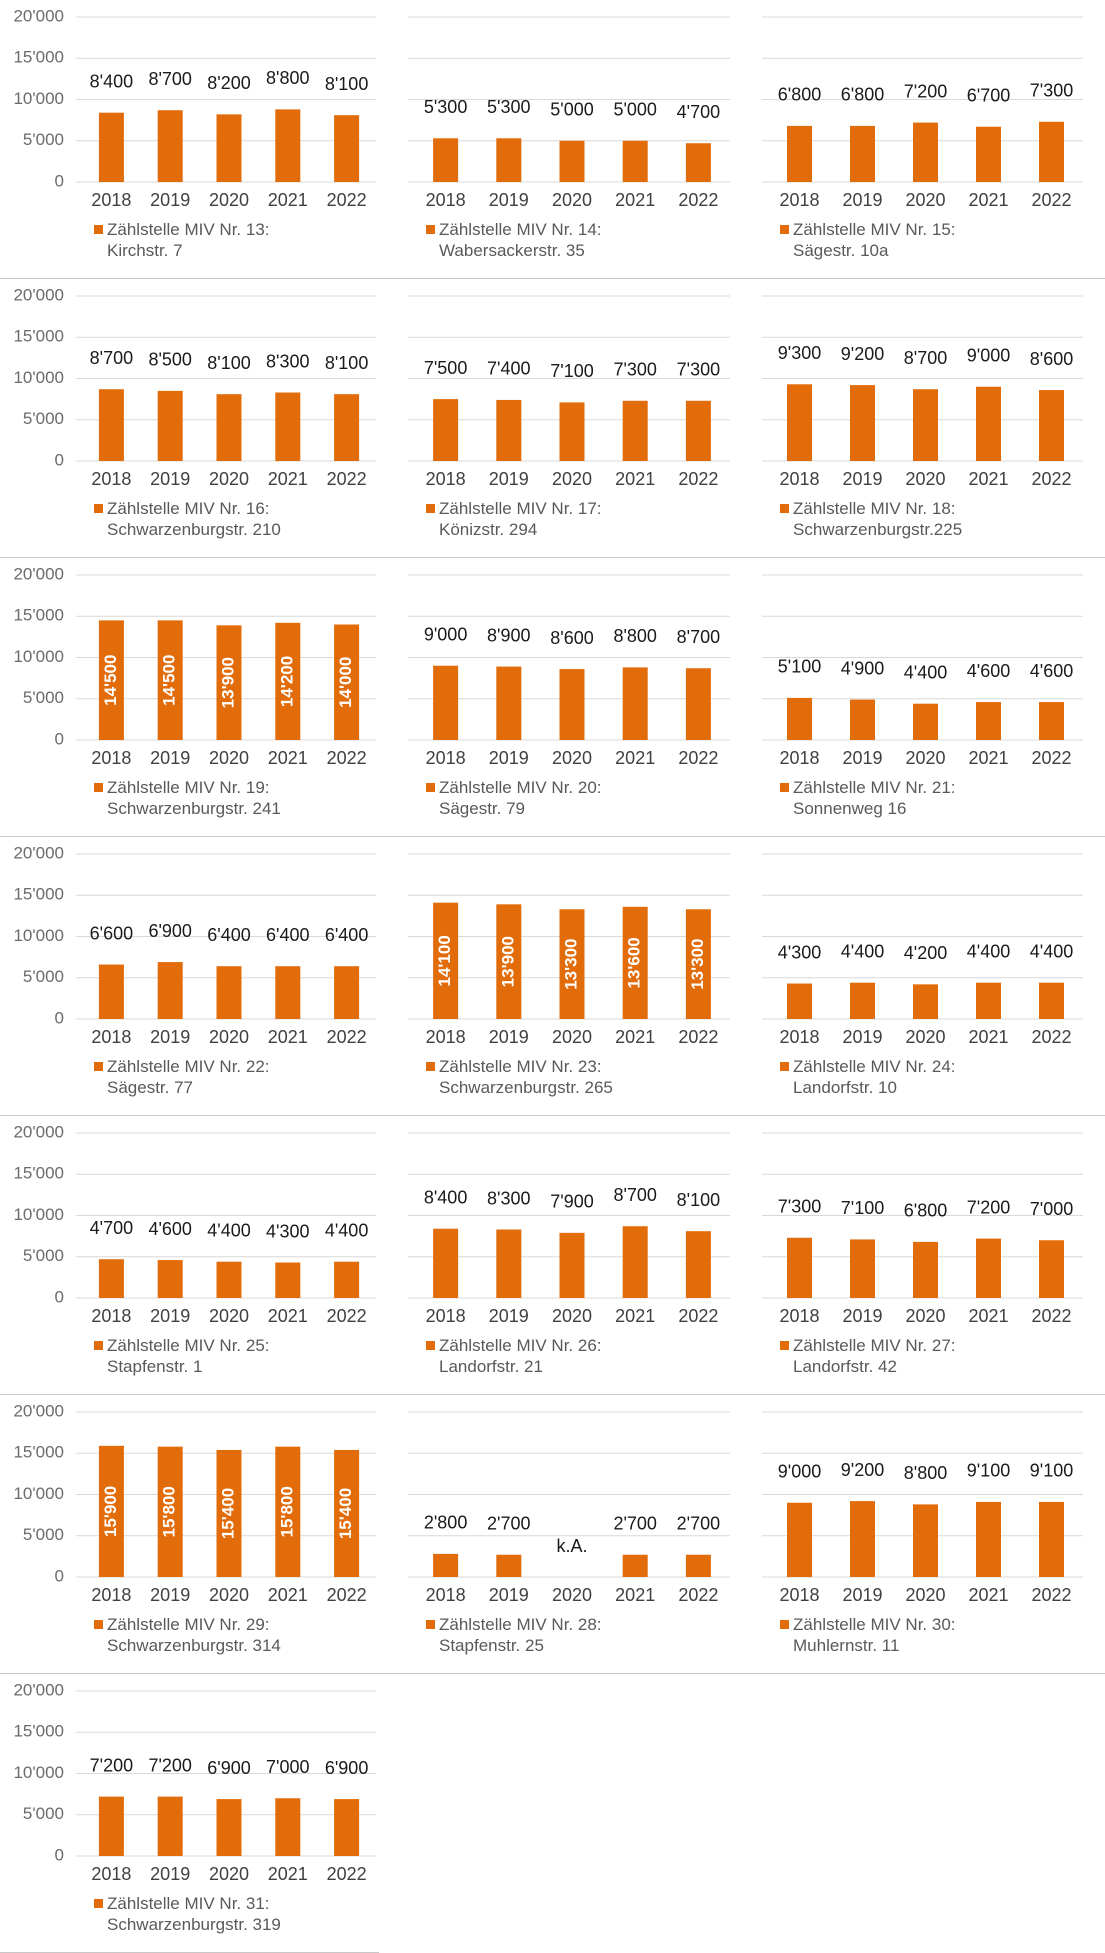 The image size is (1105, 1953). What do you see at coordinates (445, 1197) in the screenshot?
I see `value-label: 8'400` at bounding box center [445, 1197].